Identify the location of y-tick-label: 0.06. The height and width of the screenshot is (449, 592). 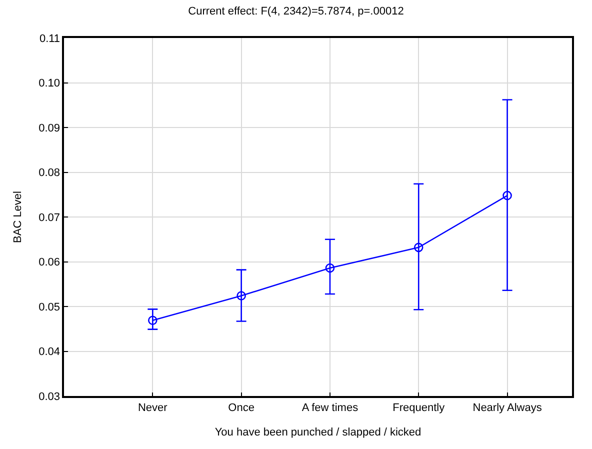
(49, 262).